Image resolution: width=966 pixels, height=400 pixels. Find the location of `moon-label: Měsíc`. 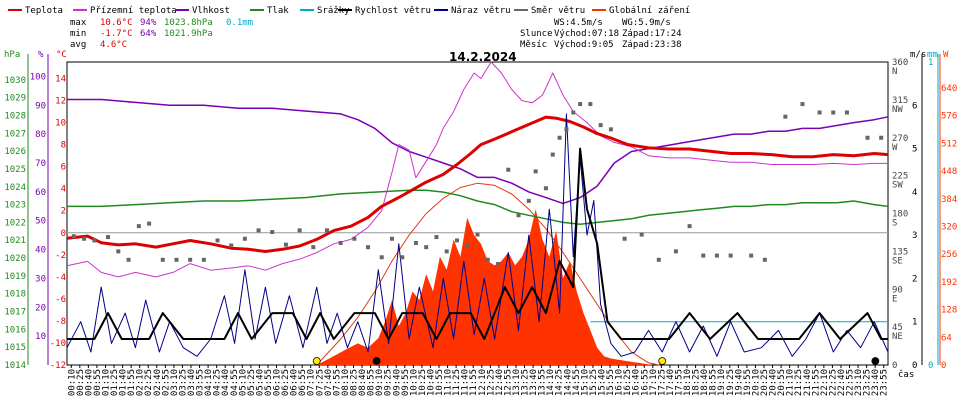

moon-label: Měsíc is located at coordinates (533, 45).